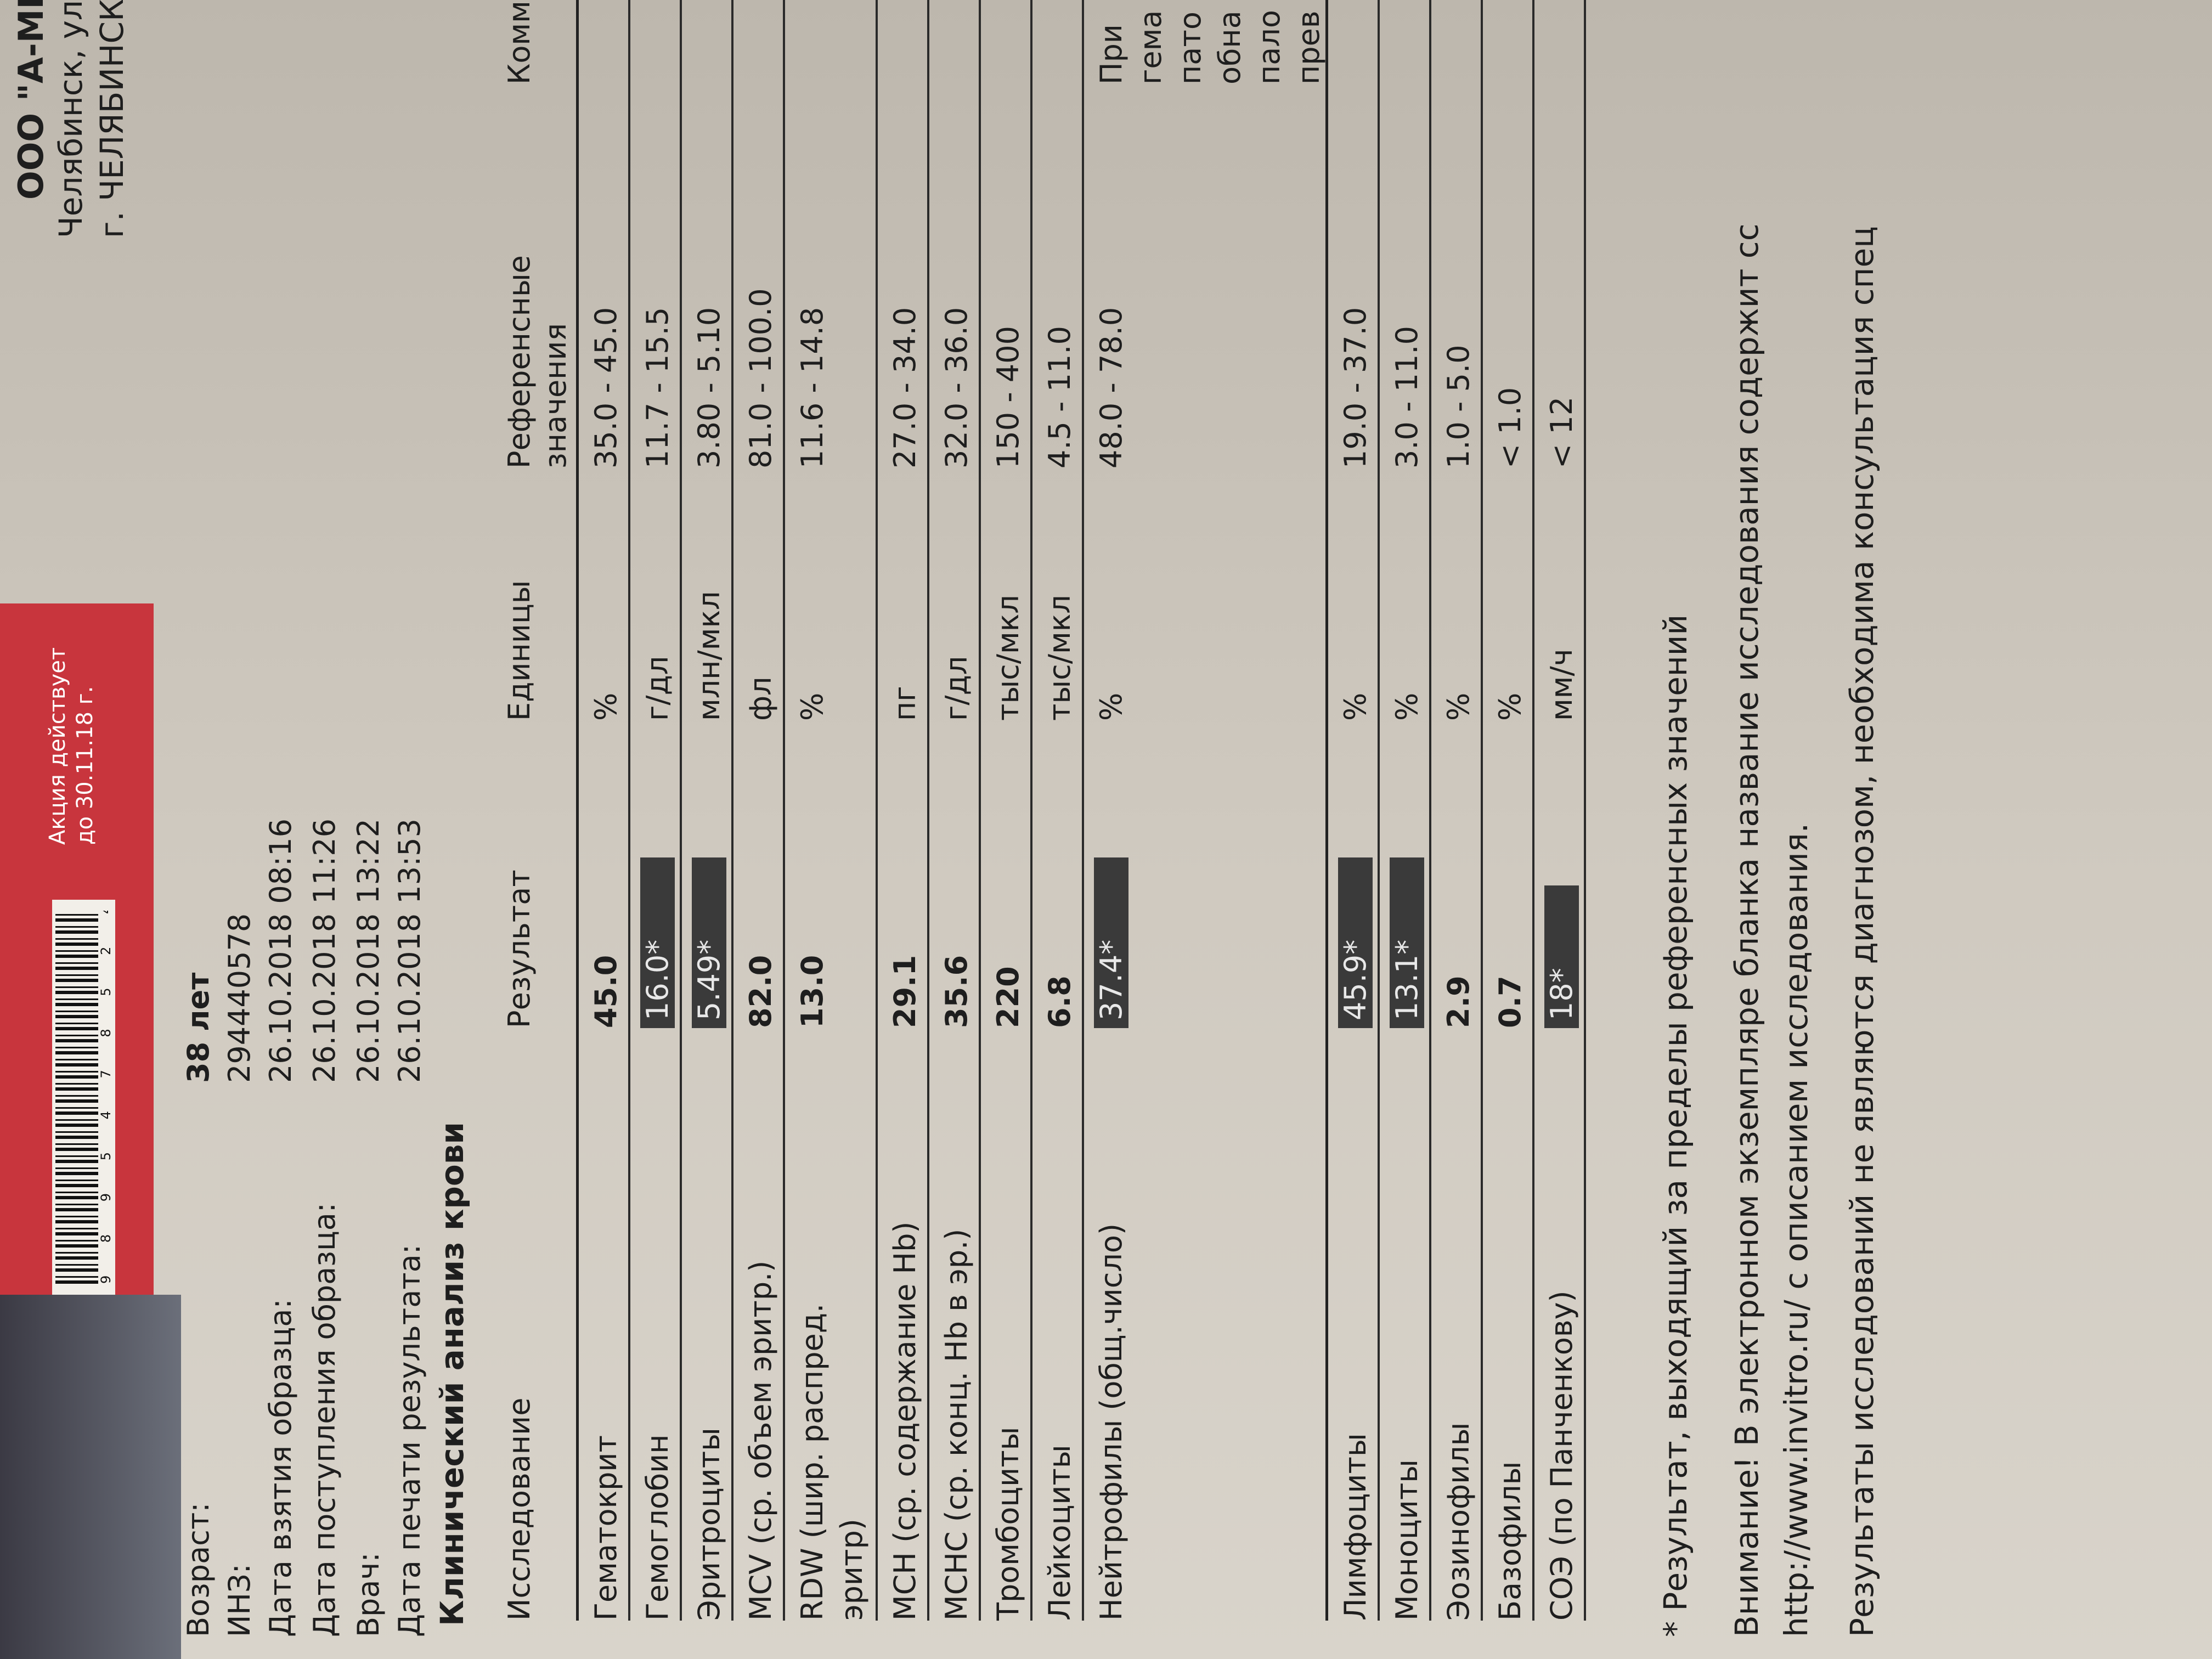  Describe the element at coordinates (1510, 1002) in the screenshot. I see `result-value: 0.7` at that location.